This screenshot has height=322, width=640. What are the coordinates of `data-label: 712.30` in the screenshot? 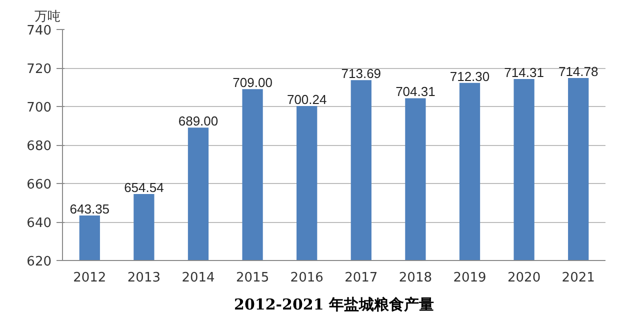 It's located at (470, 76).